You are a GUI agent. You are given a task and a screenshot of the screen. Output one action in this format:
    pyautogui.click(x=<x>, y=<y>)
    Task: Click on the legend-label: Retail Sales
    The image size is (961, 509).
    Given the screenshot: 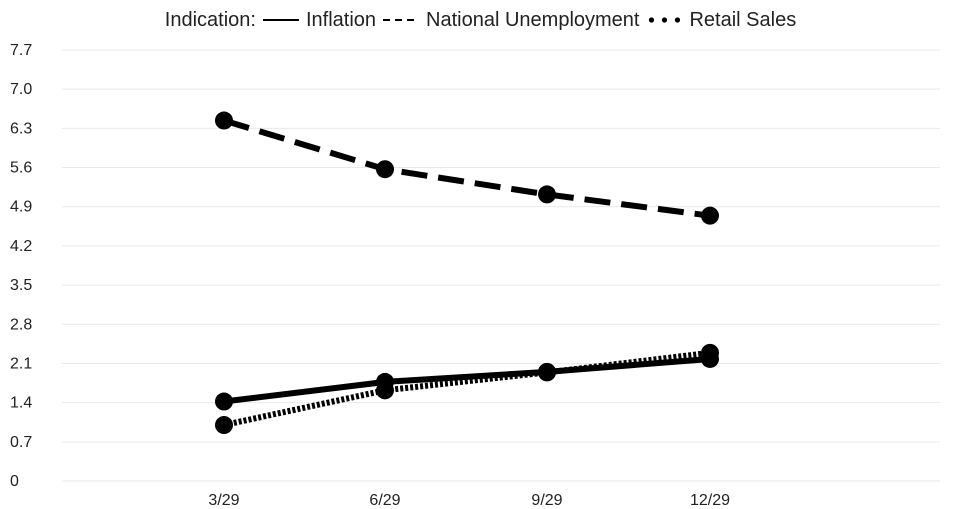 What is the action you would take?
    pyautogui.click(x=742, y=20)
    